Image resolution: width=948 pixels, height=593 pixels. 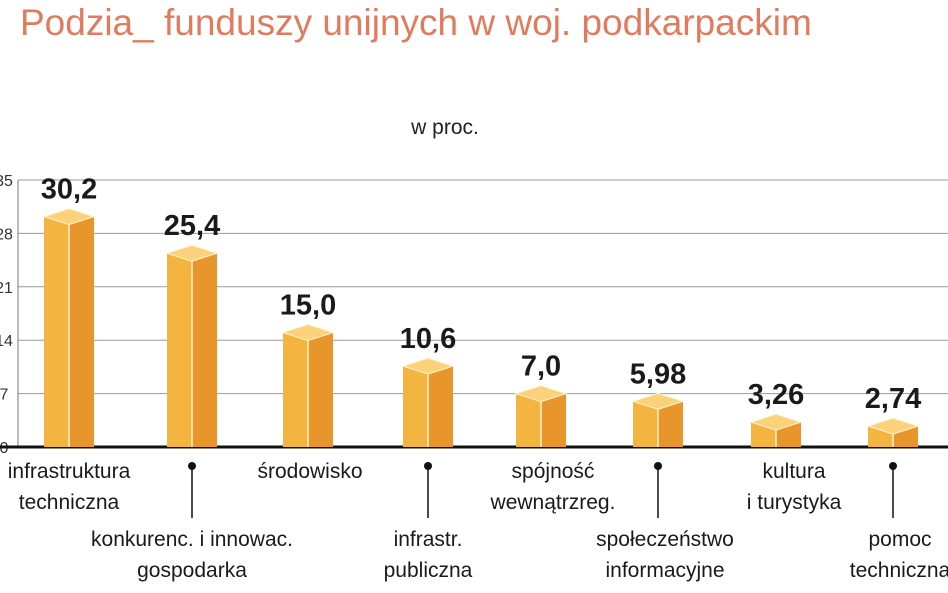 What do you see at coordinates (428, 570) in the screenshot?
I see `category-label: publiczna` at bounding box center [428, 570].